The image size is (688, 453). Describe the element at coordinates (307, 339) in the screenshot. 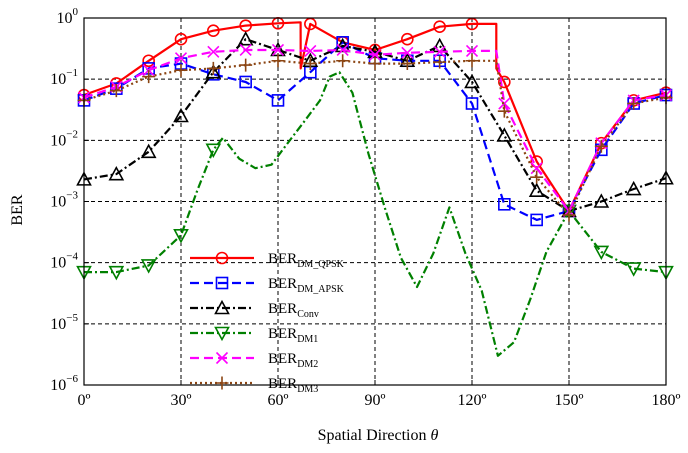

I see `legend-label-subscript: DM1` at that location.